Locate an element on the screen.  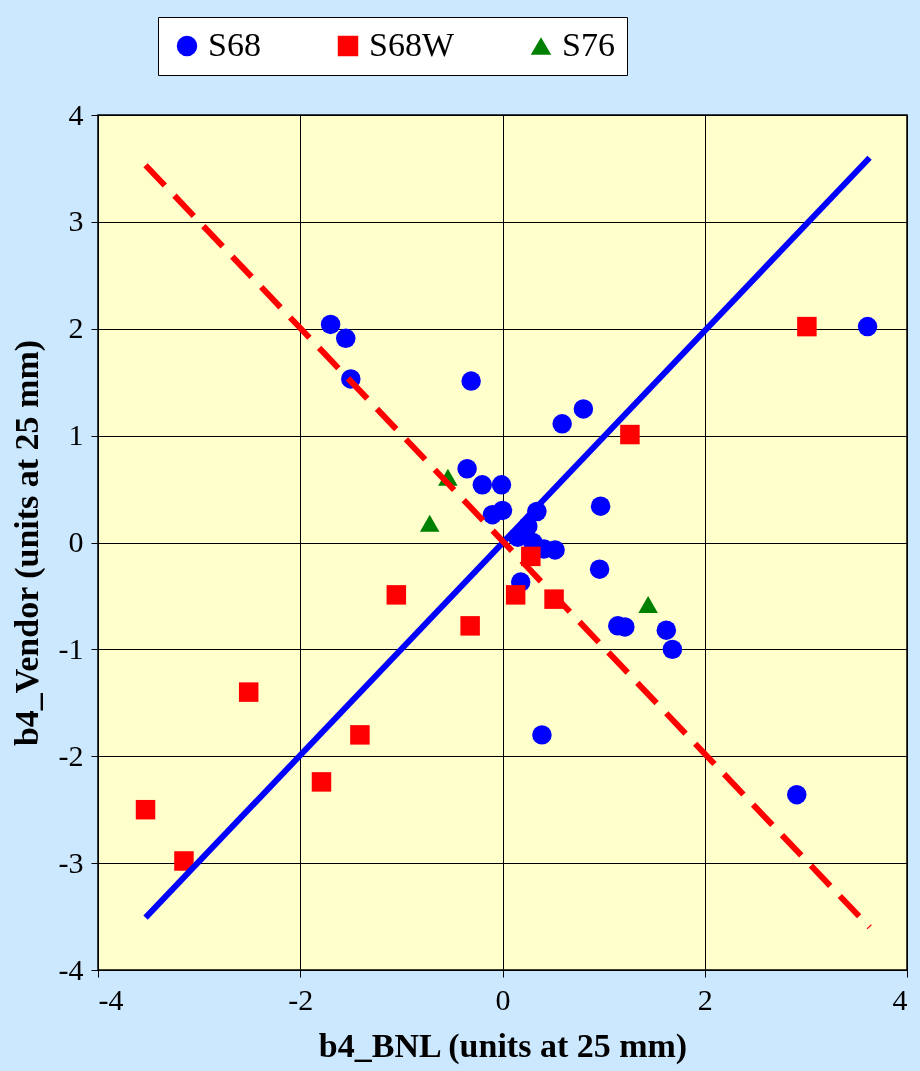
x-tick-label: 4 is located at coordinates (900, 999).